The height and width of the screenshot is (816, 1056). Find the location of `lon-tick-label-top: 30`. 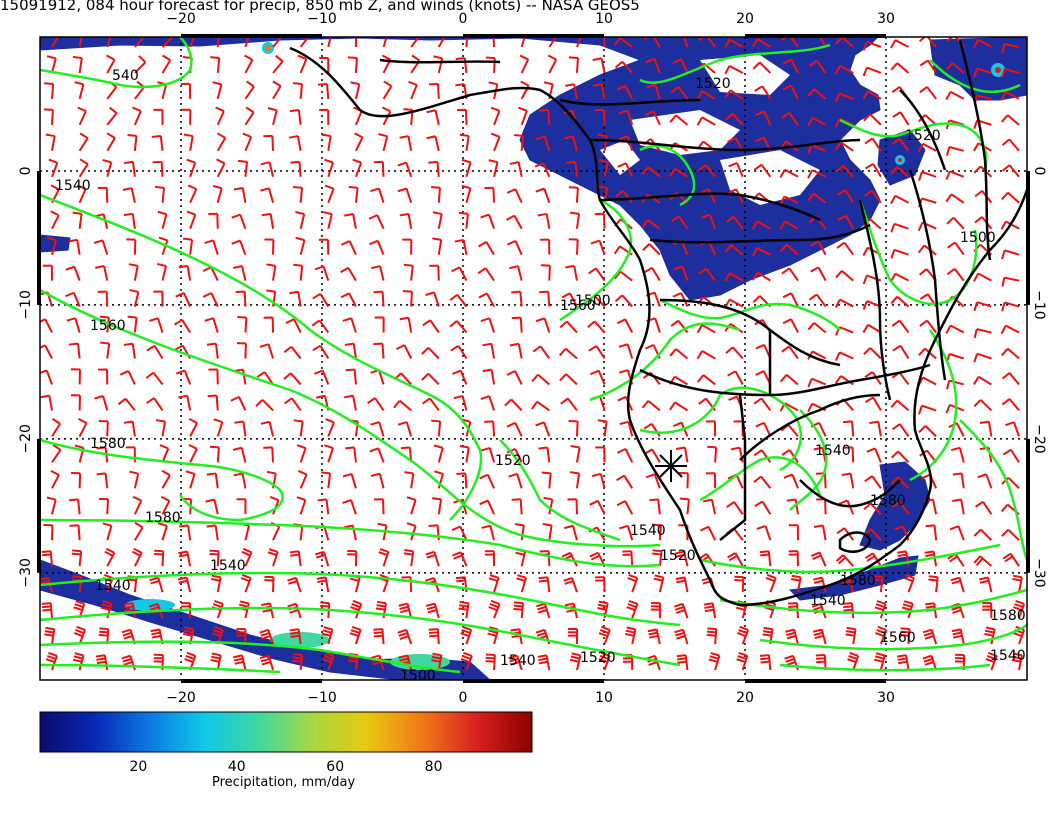

lon-tick-label-top: 30 is located at coordinates (886, 19).